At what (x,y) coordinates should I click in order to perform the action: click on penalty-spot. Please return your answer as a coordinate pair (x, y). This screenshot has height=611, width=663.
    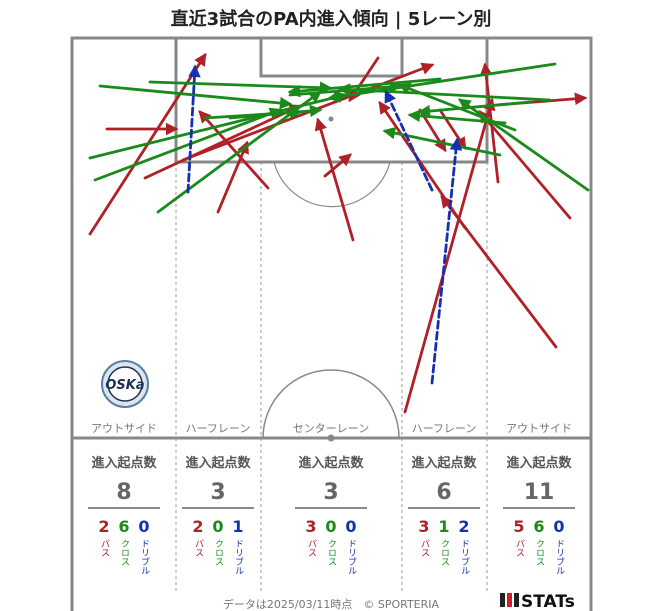
    Looking at the image, I should click on (331, 119).